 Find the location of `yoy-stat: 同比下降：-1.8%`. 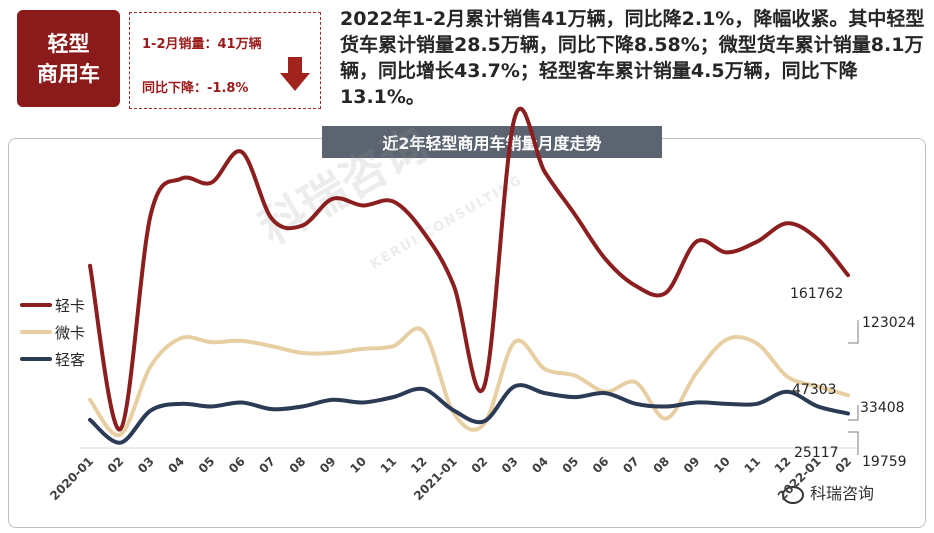

yoy-stat: 同比下降：-1.8% is located at coordinates (195, 88).